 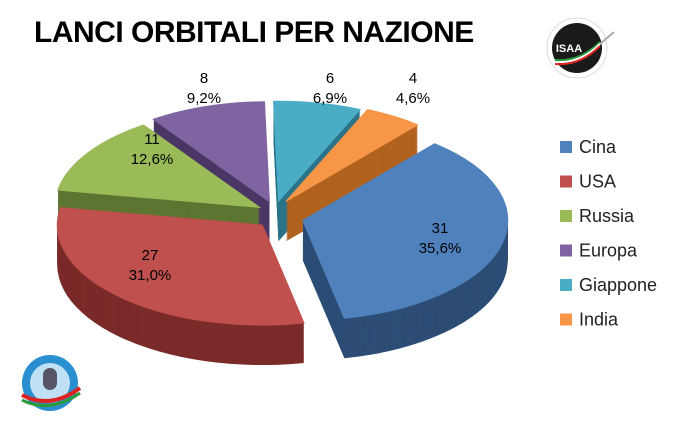 I want to click on legend-label: India, so click(x=599, y=320).